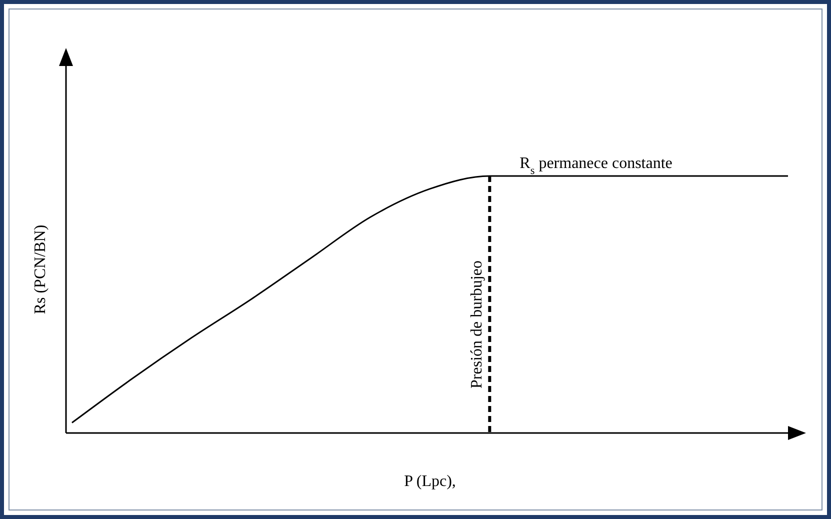 The image size is (831, 519). Describe the element at coordinates (40, 269) in the screenshot. I see `y-axis-title: Rs (PCN/BN)` at that location.